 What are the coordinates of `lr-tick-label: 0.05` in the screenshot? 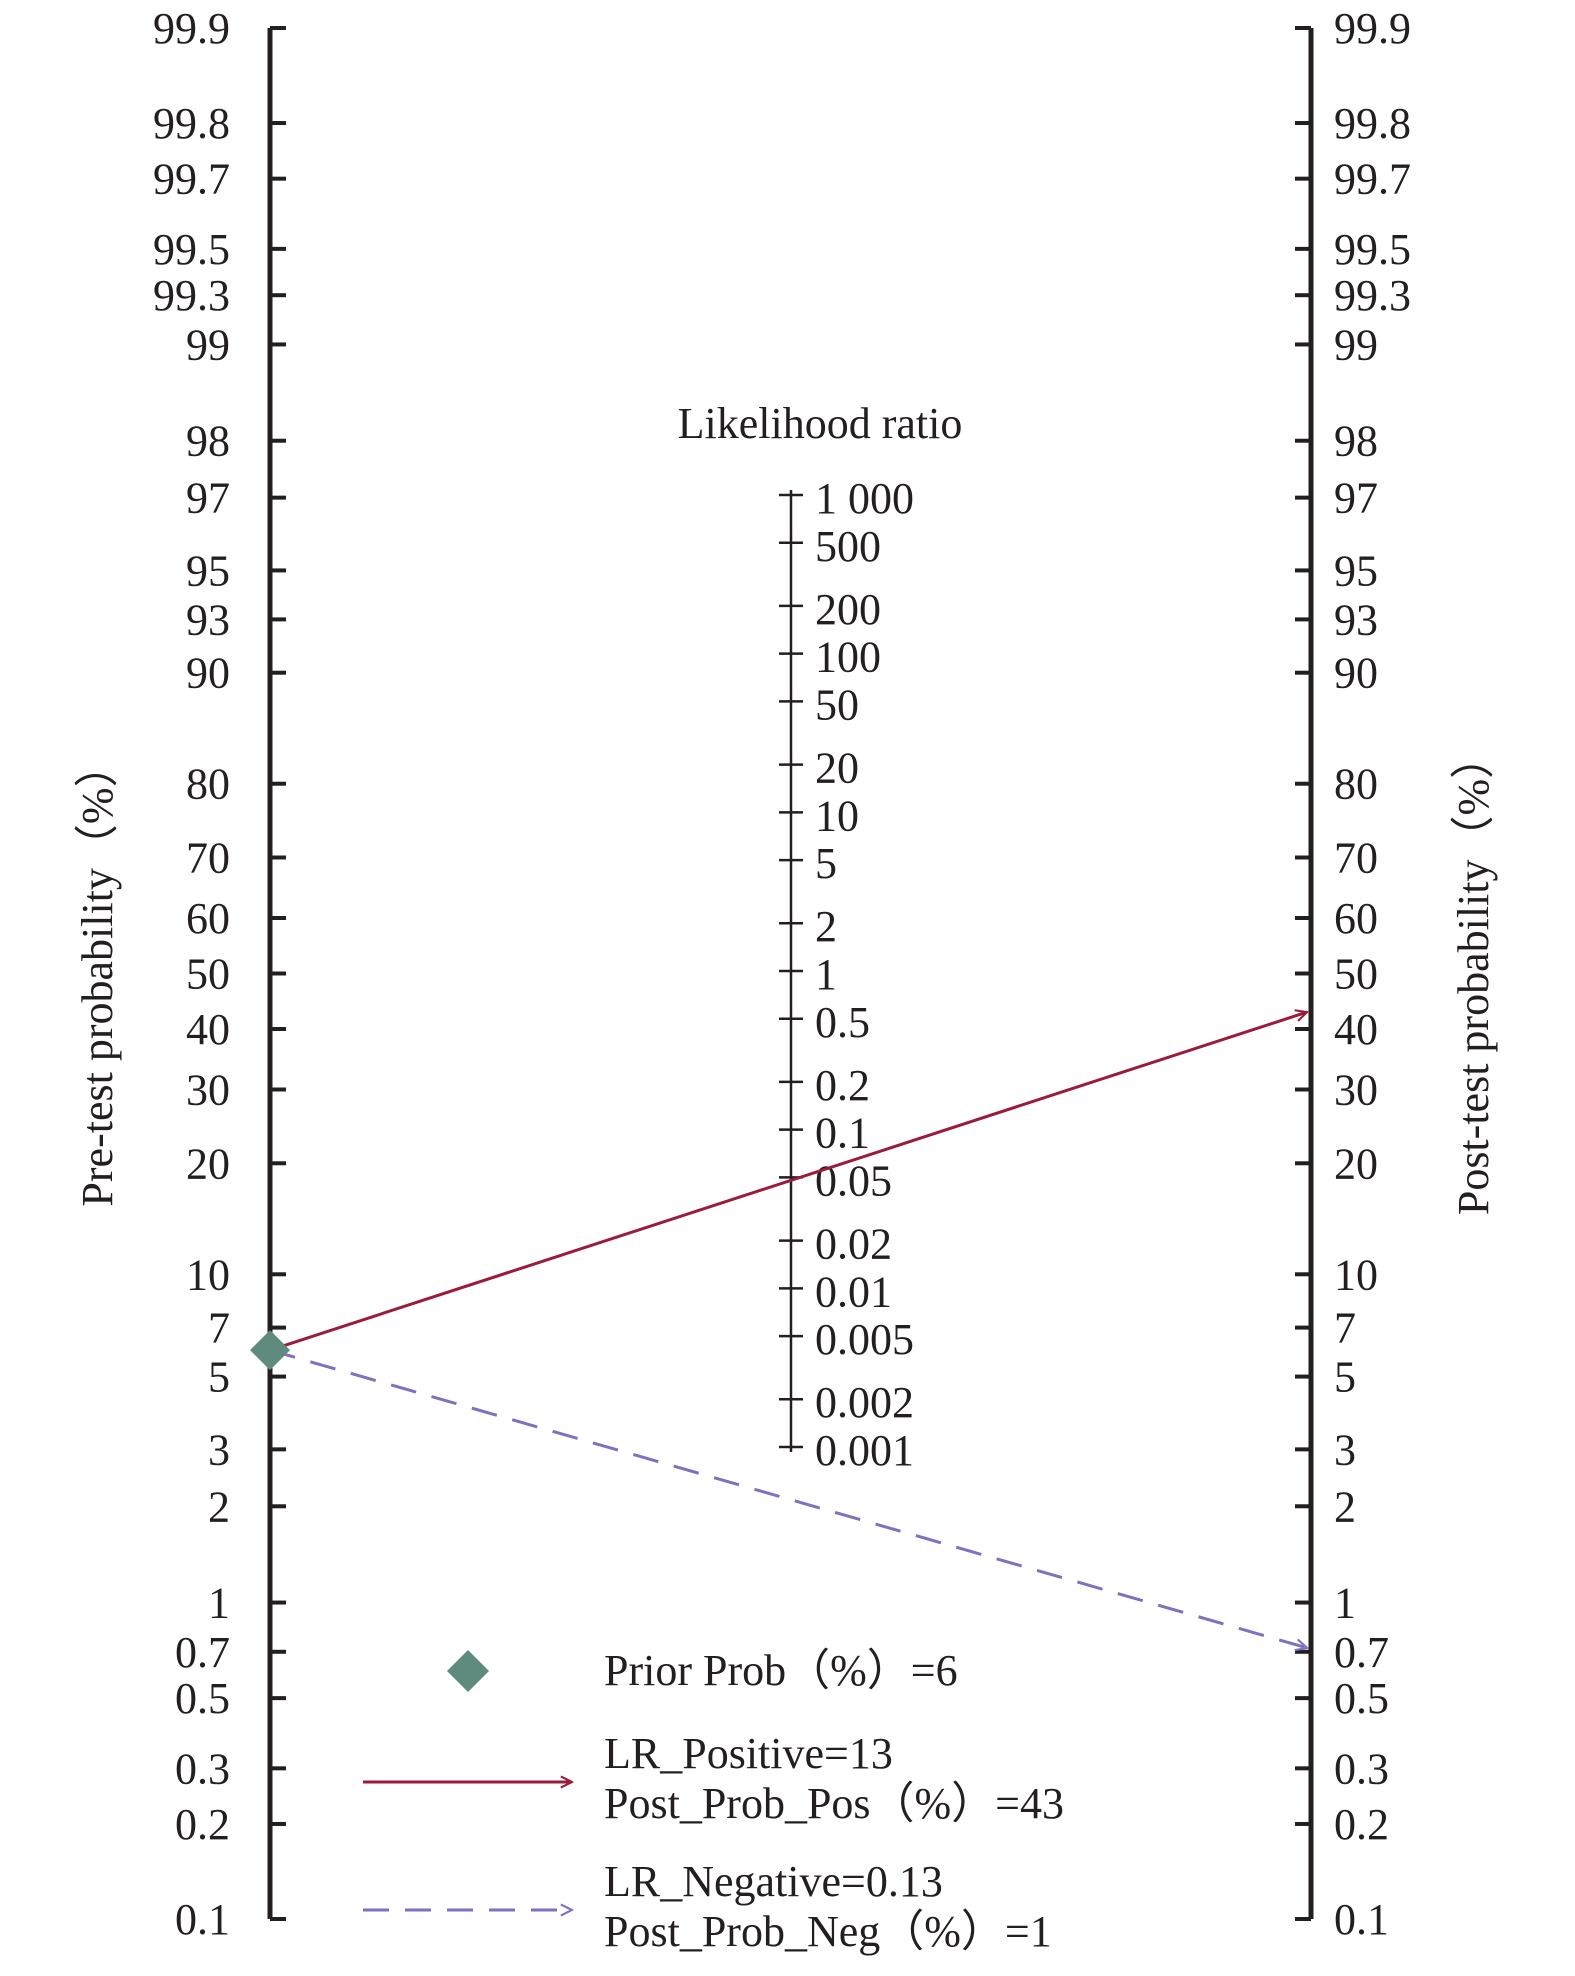 It's located at (853, 1180).